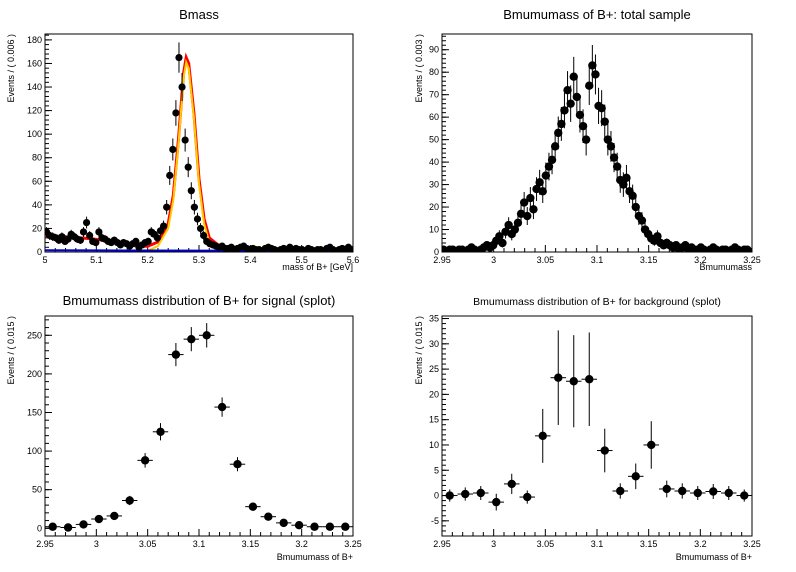 The image size is (796, 572). What do you see at coordinates (37, 490) in the screenshot?
I see `y-tick-label: 50` at bounding box center [37, 490].